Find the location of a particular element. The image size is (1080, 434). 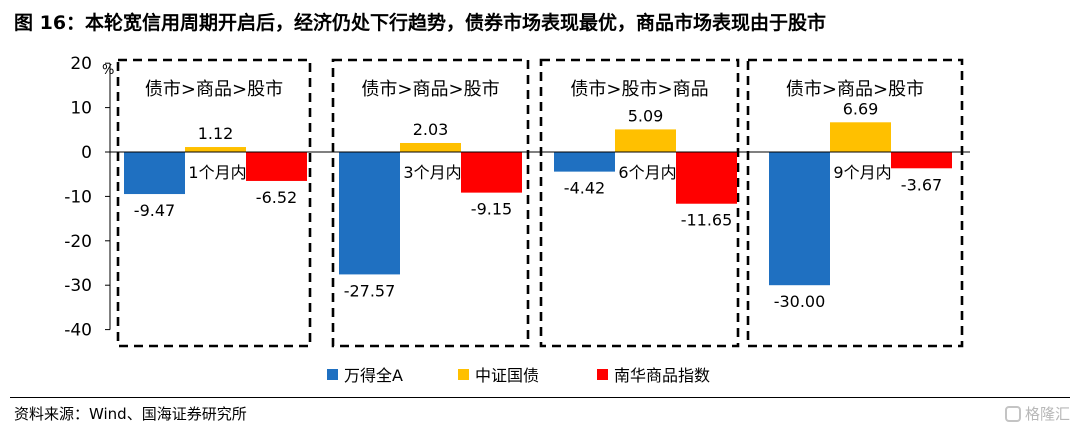

y-tick-label: 20 is located at coordinates (81, 64).